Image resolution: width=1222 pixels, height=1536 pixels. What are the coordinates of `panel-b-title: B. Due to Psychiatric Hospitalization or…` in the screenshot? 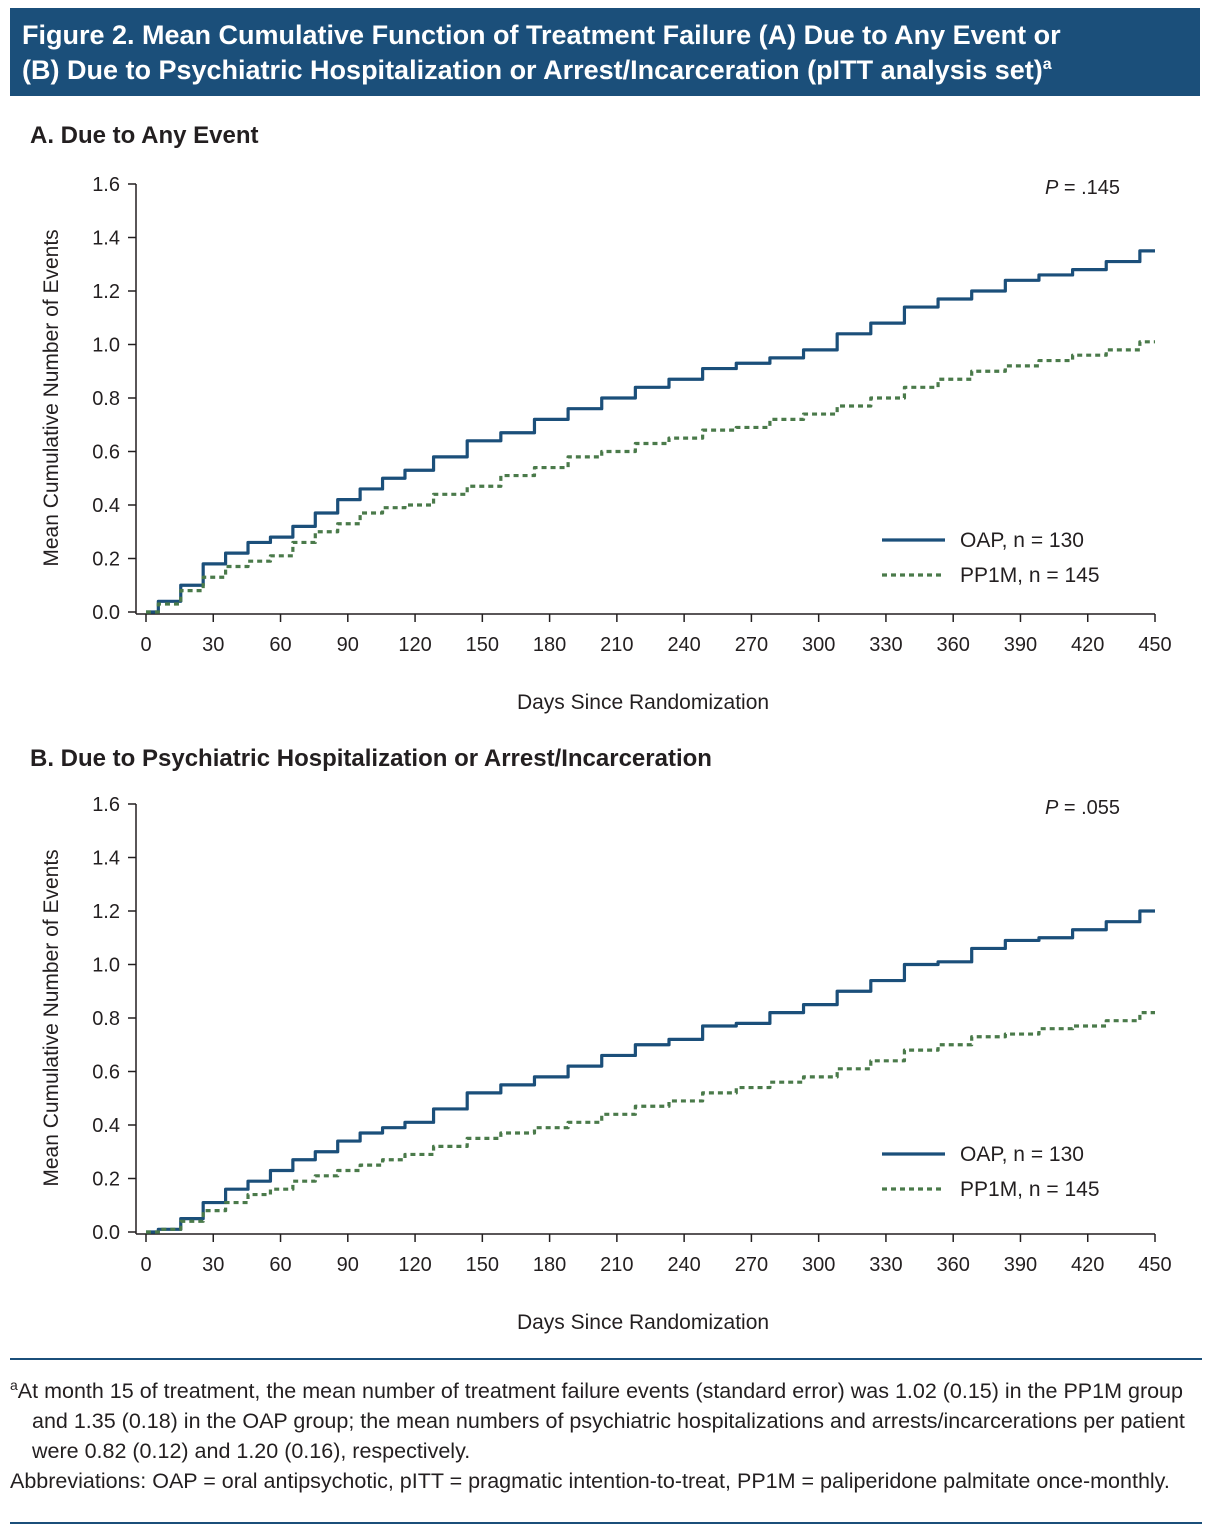 It's located at (371, 758).